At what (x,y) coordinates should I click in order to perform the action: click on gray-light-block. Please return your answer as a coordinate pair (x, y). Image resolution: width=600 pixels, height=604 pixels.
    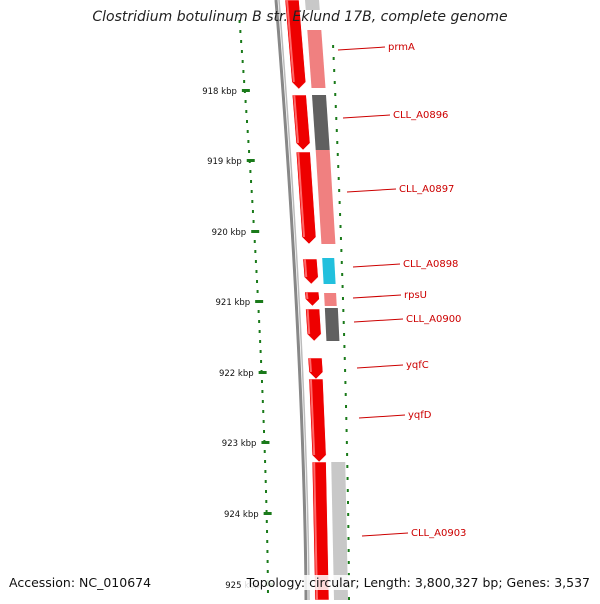
    Looking at the image, I should click on (339, 531).